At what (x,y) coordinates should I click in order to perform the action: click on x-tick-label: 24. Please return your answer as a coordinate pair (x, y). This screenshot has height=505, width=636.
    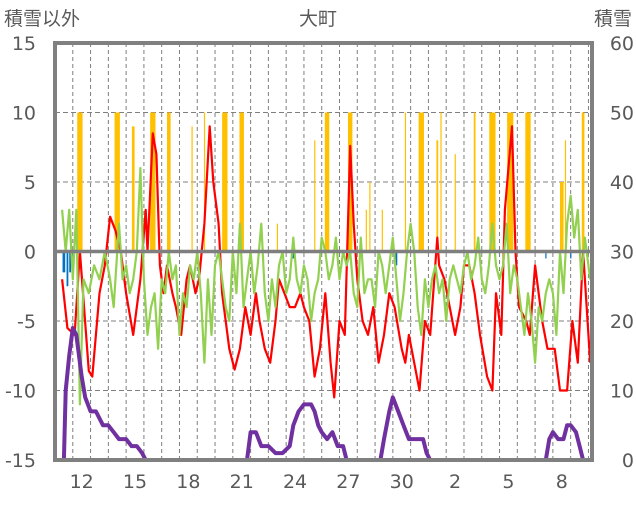
    Looking at the image, I should click on (295, 482).